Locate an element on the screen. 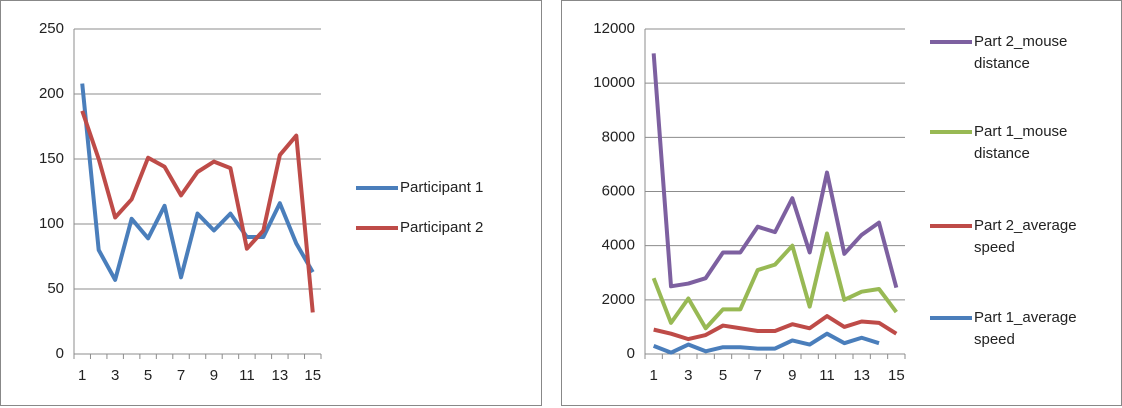 This screenshot has width=1122, height=408. legend-item: Participant 1 is located at coordinates (463, 188).